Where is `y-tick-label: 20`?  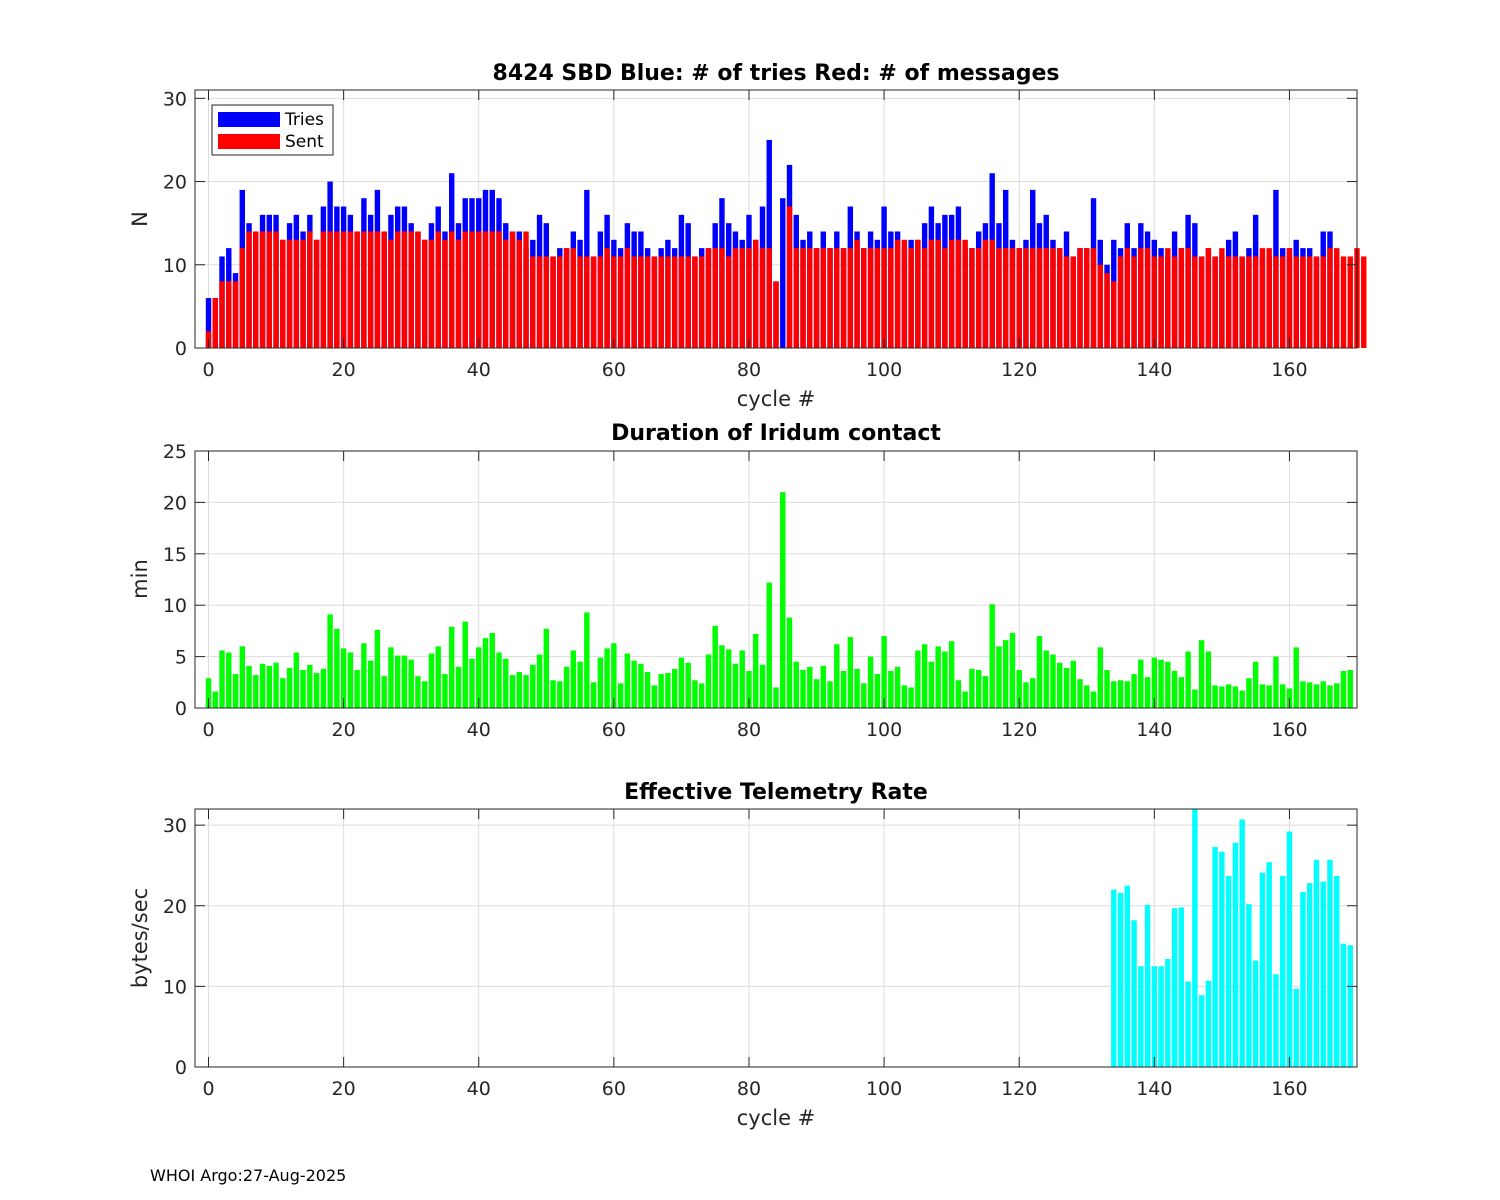
y-tick-label: 20 is located at coordinates (175, 907).